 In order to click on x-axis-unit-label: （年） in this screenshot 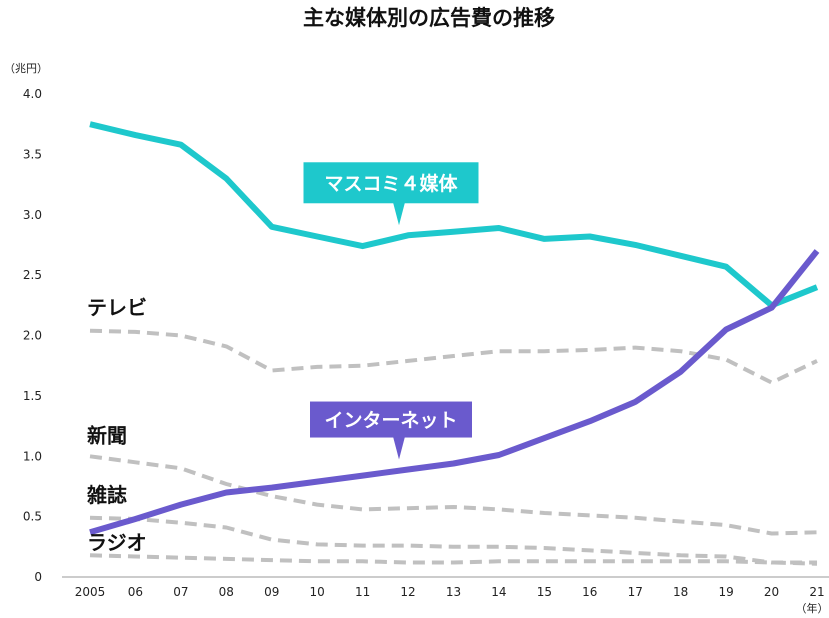, I will do `click(812, 608)`.